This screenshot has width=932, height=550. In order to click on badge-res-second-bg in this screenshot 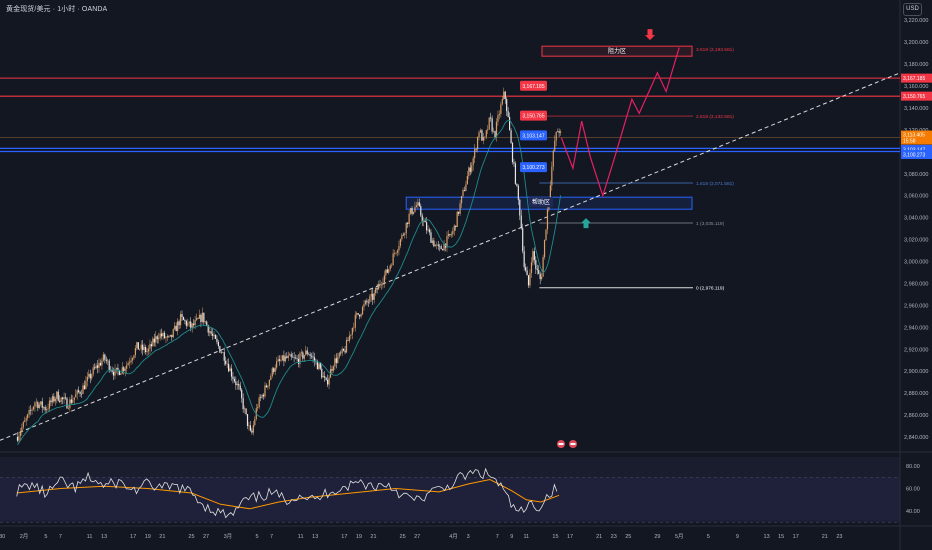, I will do `click(533, 115)`.